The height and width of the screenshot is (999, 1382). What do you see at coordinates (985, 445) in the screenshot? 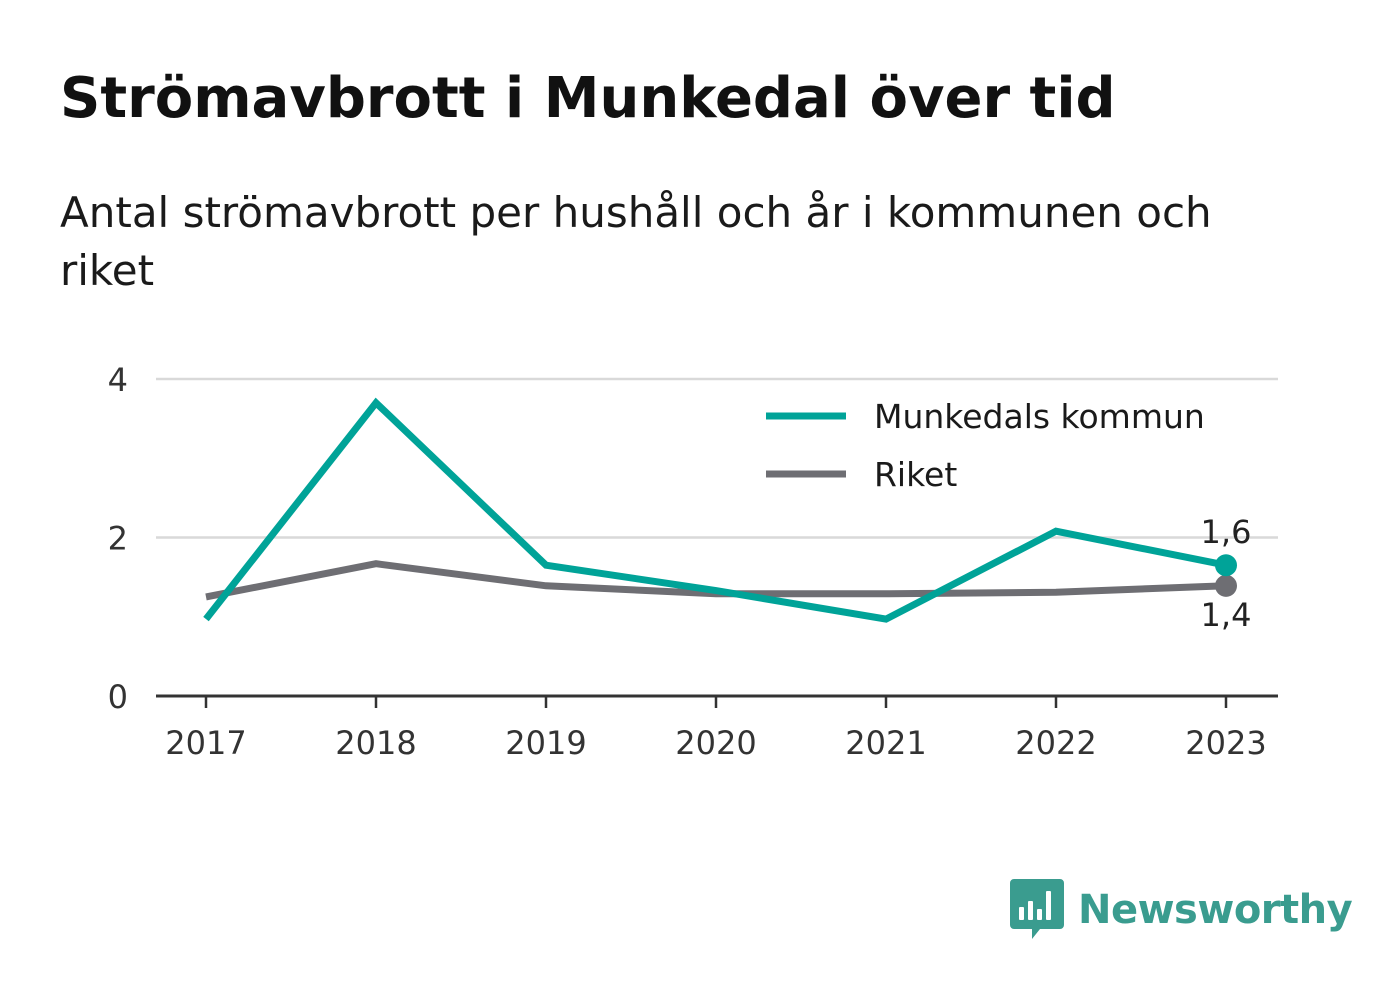
I see `legend: Munkedals kommun Riket` at bounding box center [985, 445].